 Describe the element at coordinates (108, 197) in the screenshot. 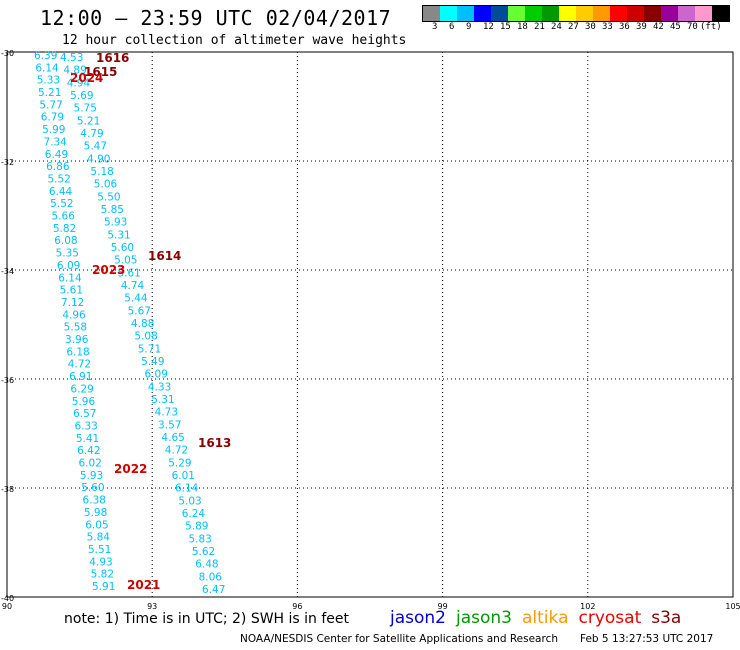

I see `swh-value: 5.50` at that location.